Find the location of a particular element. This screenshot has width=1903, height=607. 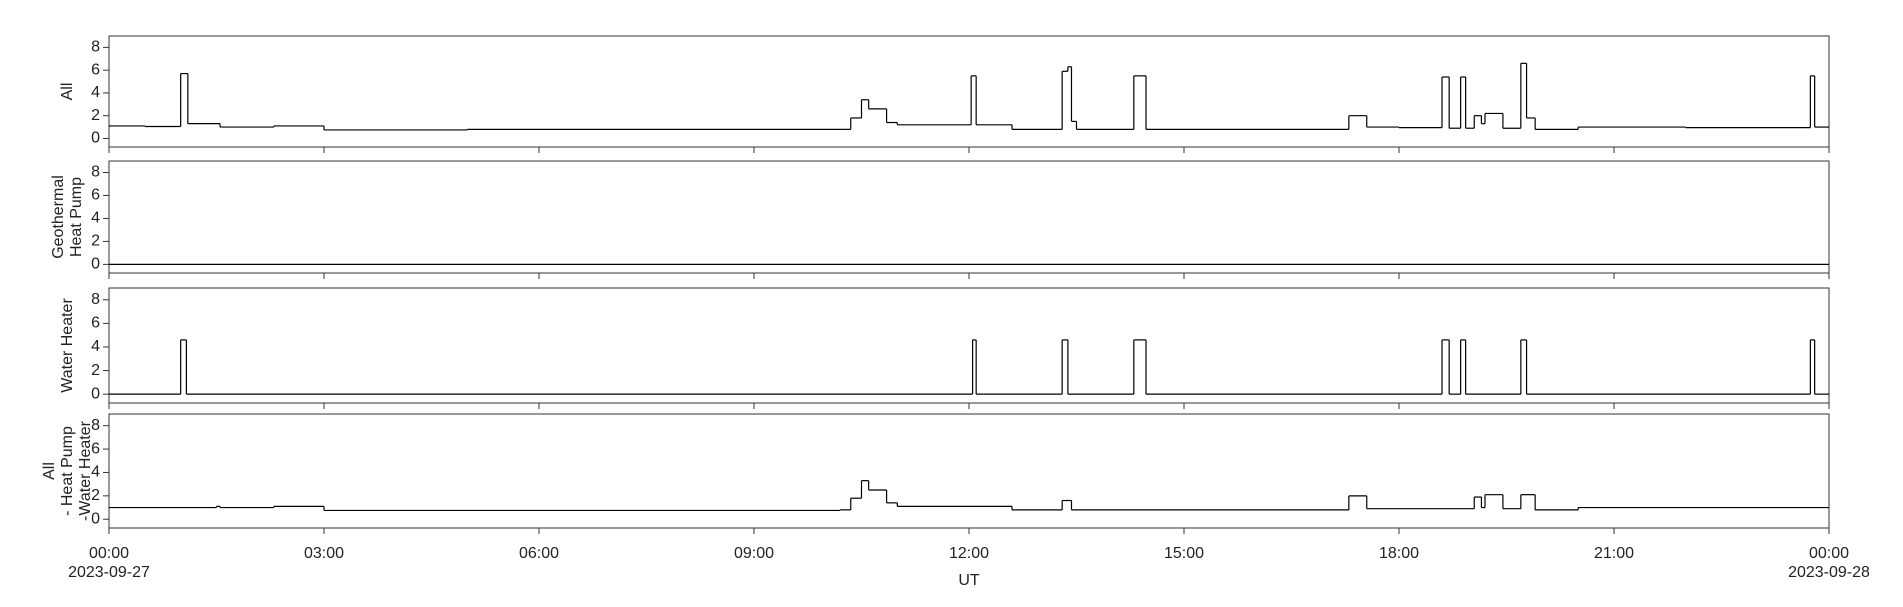

x-axis-label: UT is located at coordinates (969, 580).